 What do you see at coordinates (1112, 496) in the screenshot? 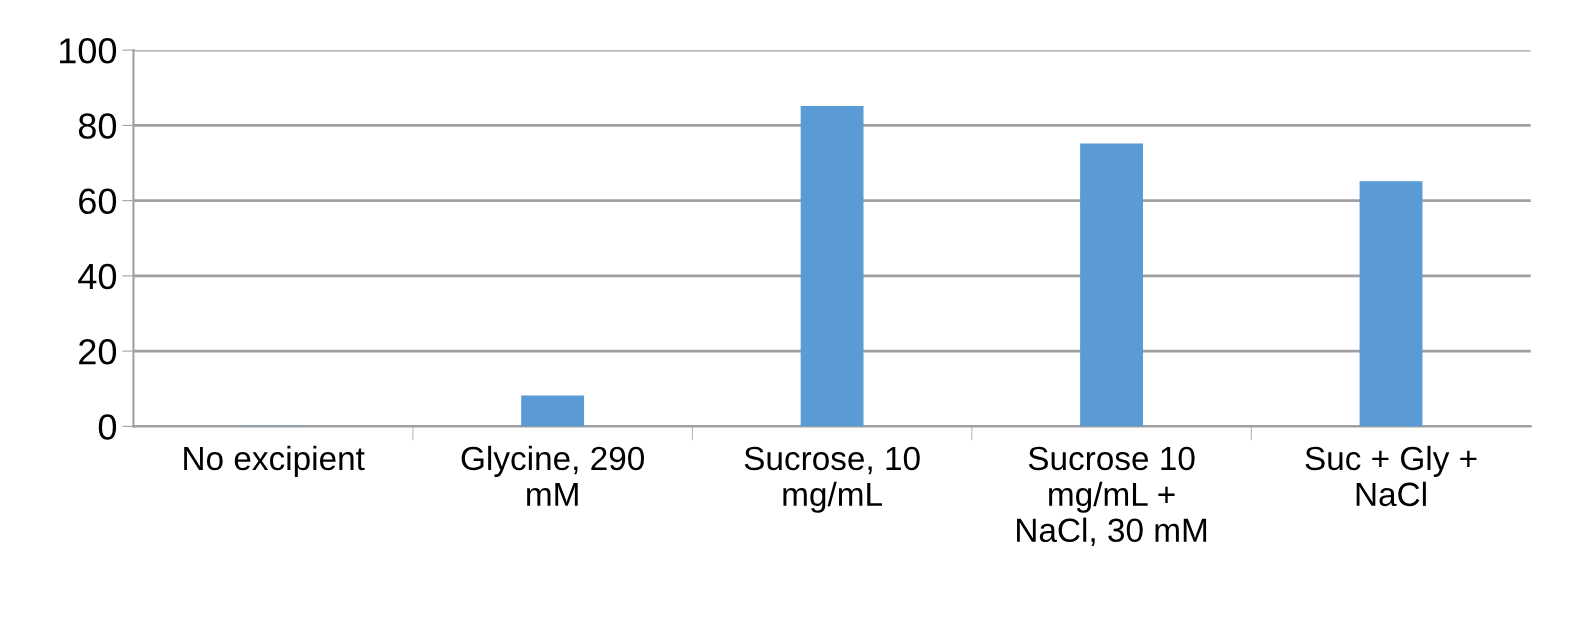
I see `x-tick-label: Sucrose 10 mg/mL + NaCl, 30 mM` at bounding box center [1112, 496].